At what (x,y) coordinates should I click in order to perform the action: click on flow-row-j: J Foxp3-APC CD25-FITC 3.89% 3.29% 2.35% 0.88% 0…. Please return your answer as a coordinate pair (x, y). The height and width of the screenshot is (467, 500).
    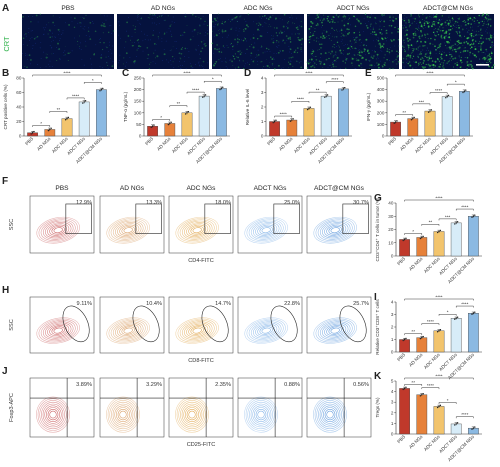
    Looking at the image, I should click on (187, 407).